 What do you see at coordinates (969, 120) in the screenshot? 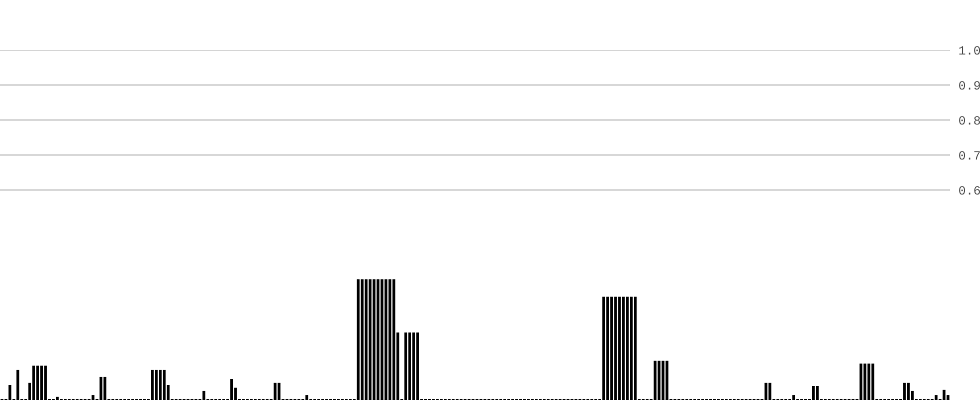
I see `y-tick-label: 0.8` at bounding box center [969, 120].